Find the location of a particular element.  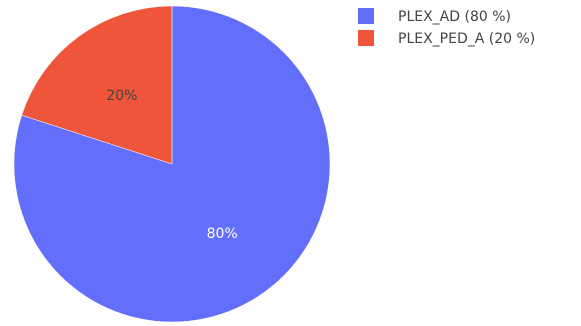

legend: PLEX_AD (80 %) PLEX_PED_A (20 %) is located at coordinates (446, 27).